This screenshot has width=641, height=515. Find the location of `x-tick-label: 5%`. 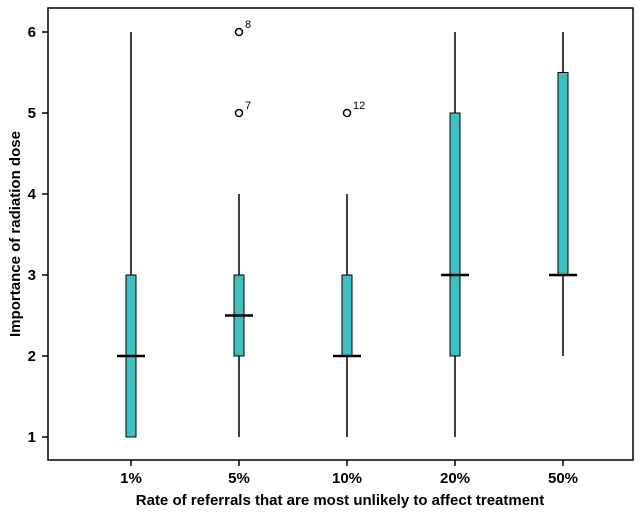

x-tick-label: 5% is located at coordinates (239, 478).